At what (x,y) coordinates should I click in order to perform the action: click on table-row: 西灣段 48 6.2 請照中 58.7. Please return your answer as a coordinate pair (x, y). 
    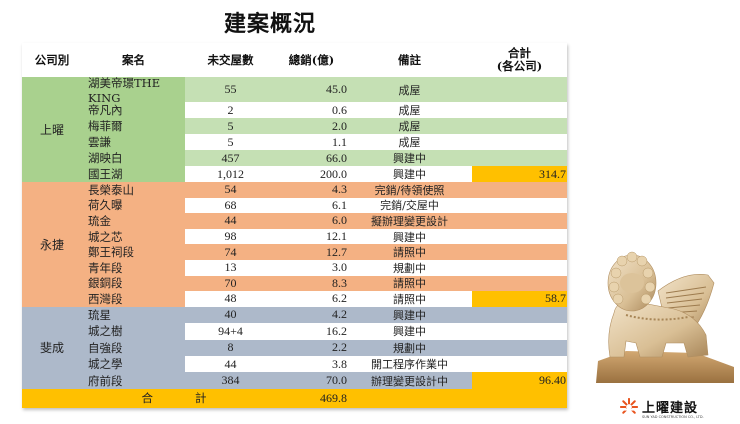
    Looking at the image, I should click on (324, 299).